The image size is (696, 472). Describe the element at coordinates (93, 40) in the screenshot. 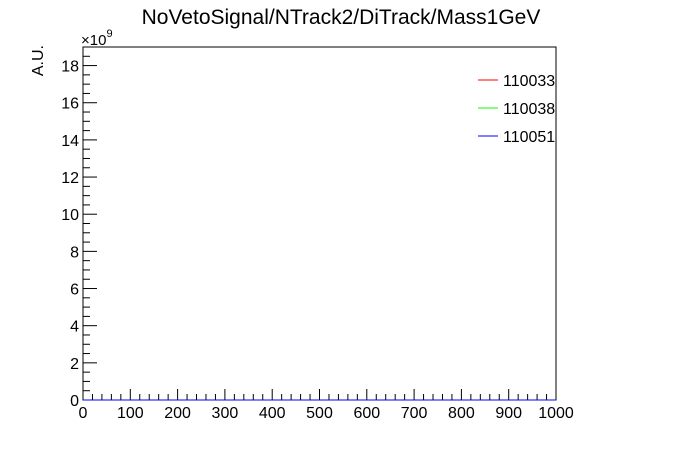

I see `y-exponent-base: ×10` at that location.